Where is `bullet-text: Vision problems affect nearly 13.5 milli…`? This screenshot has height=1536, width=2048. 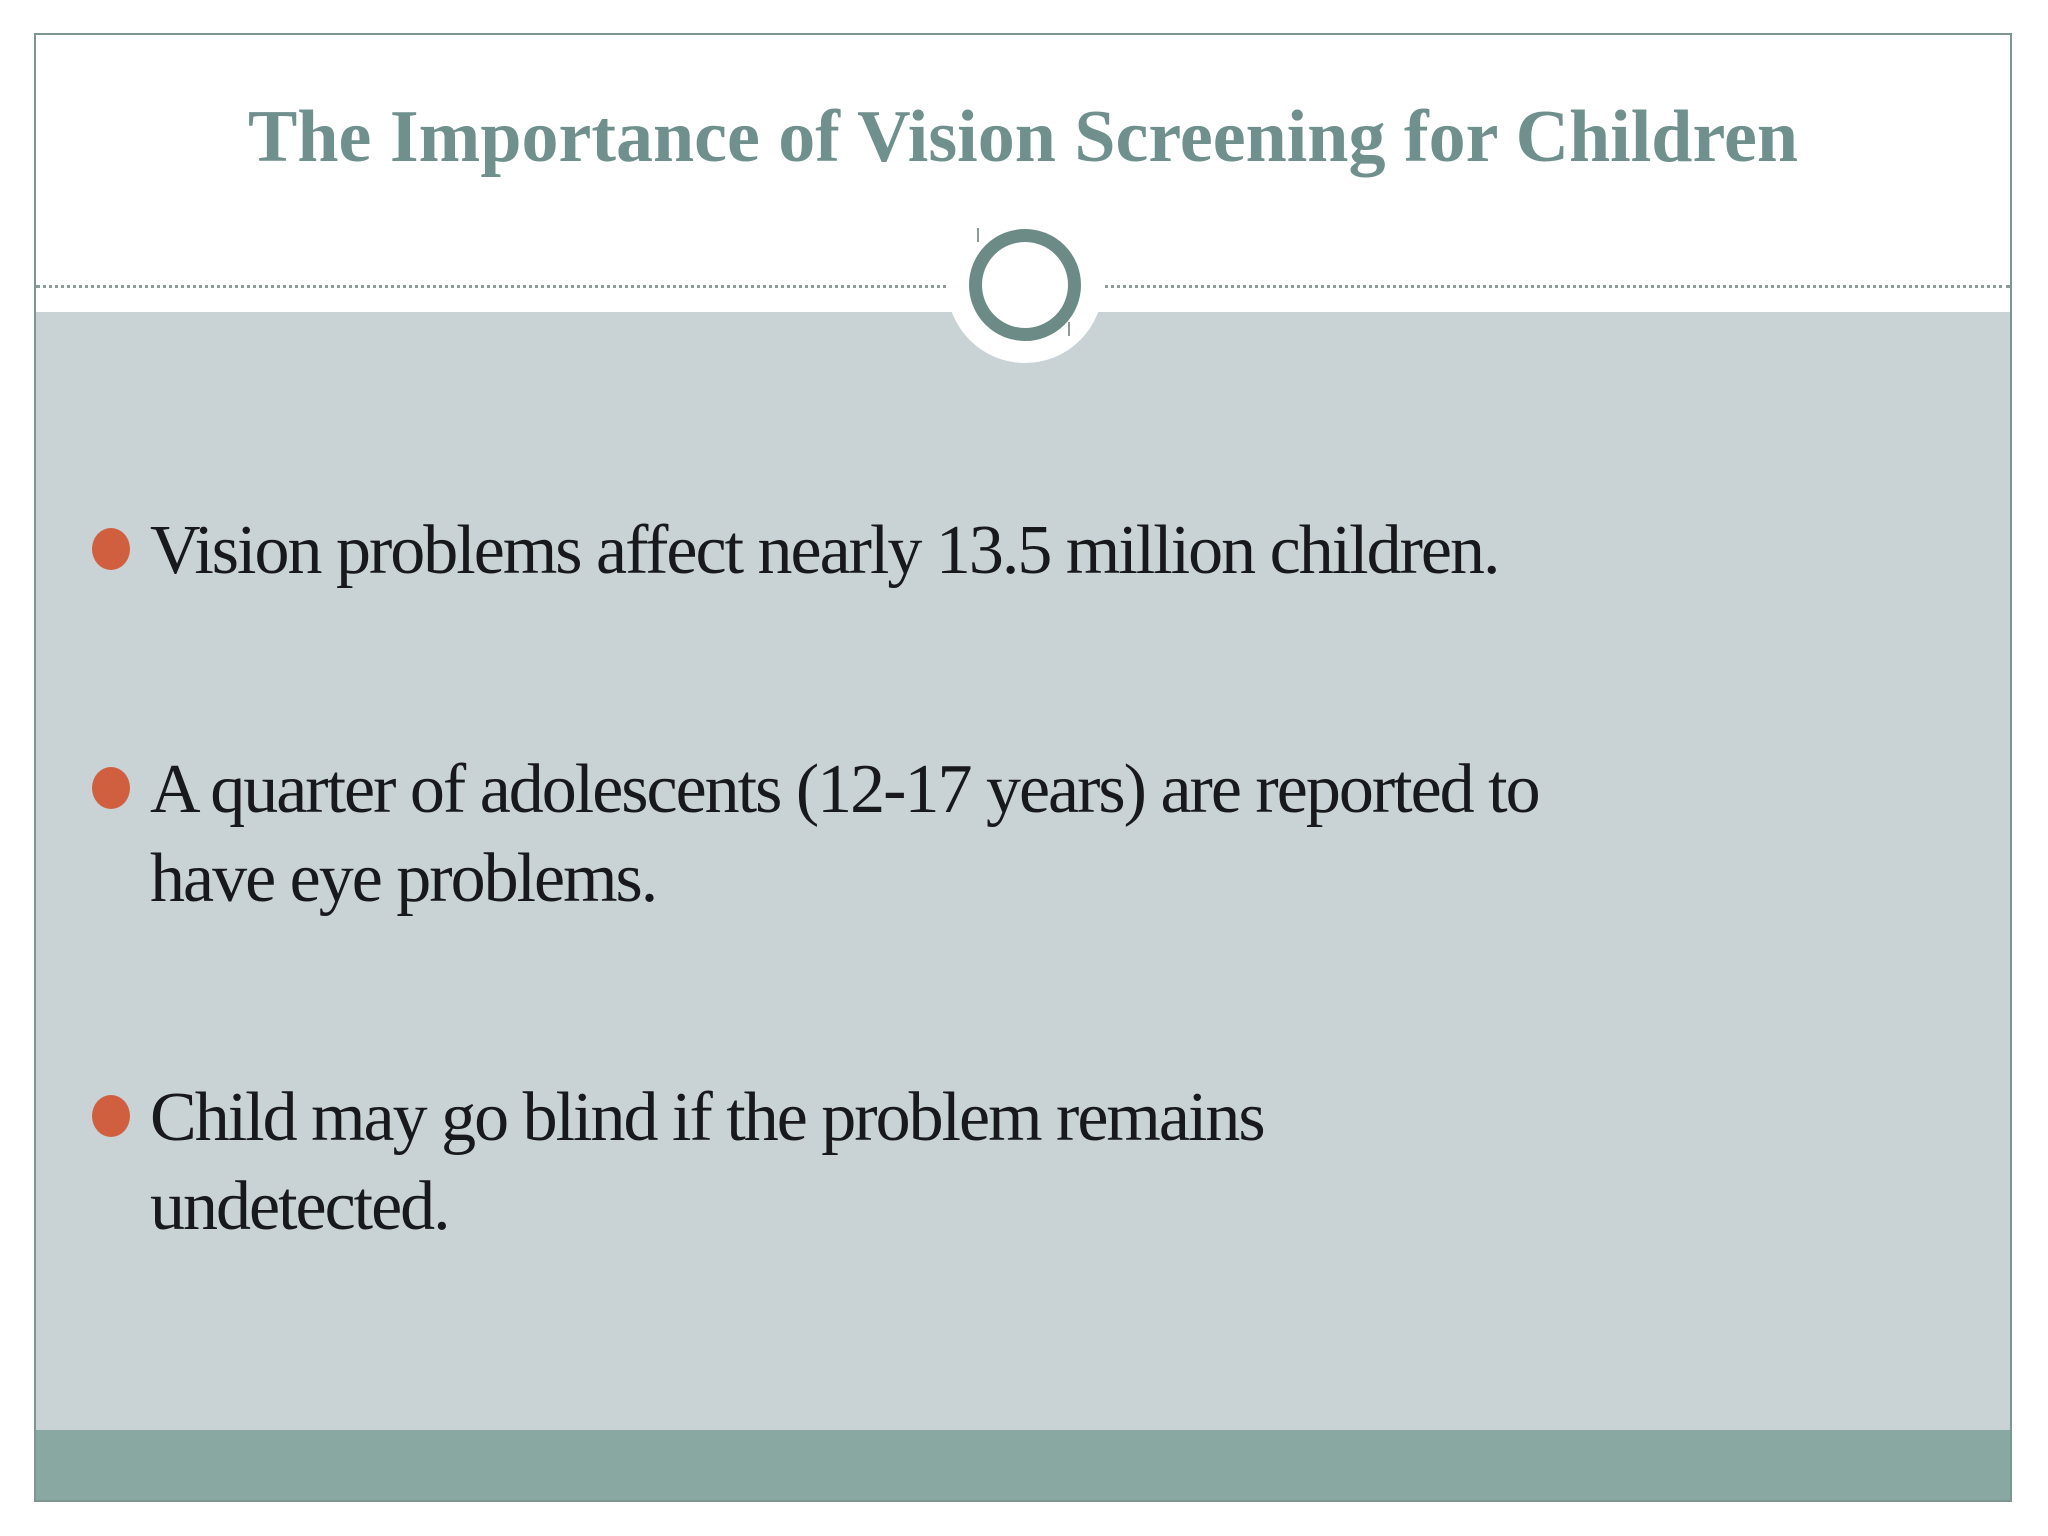 bullet-text: Vision problems affect nearly 13.5 milli… is located at coordinates (825, 550).